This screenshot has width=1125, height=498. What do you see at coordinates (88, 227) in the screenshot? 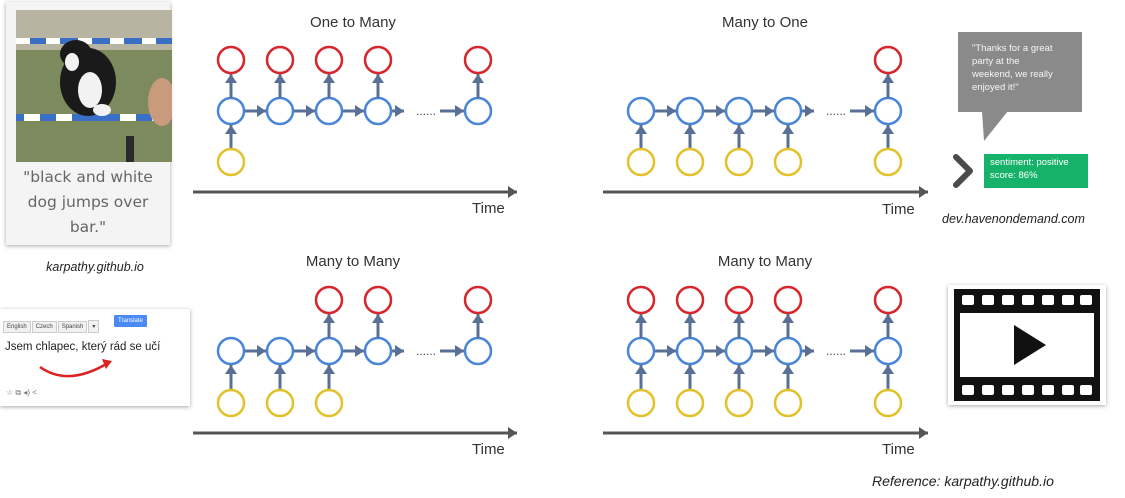
I see `caption-line: bar."` at bounding box center [88, 227].